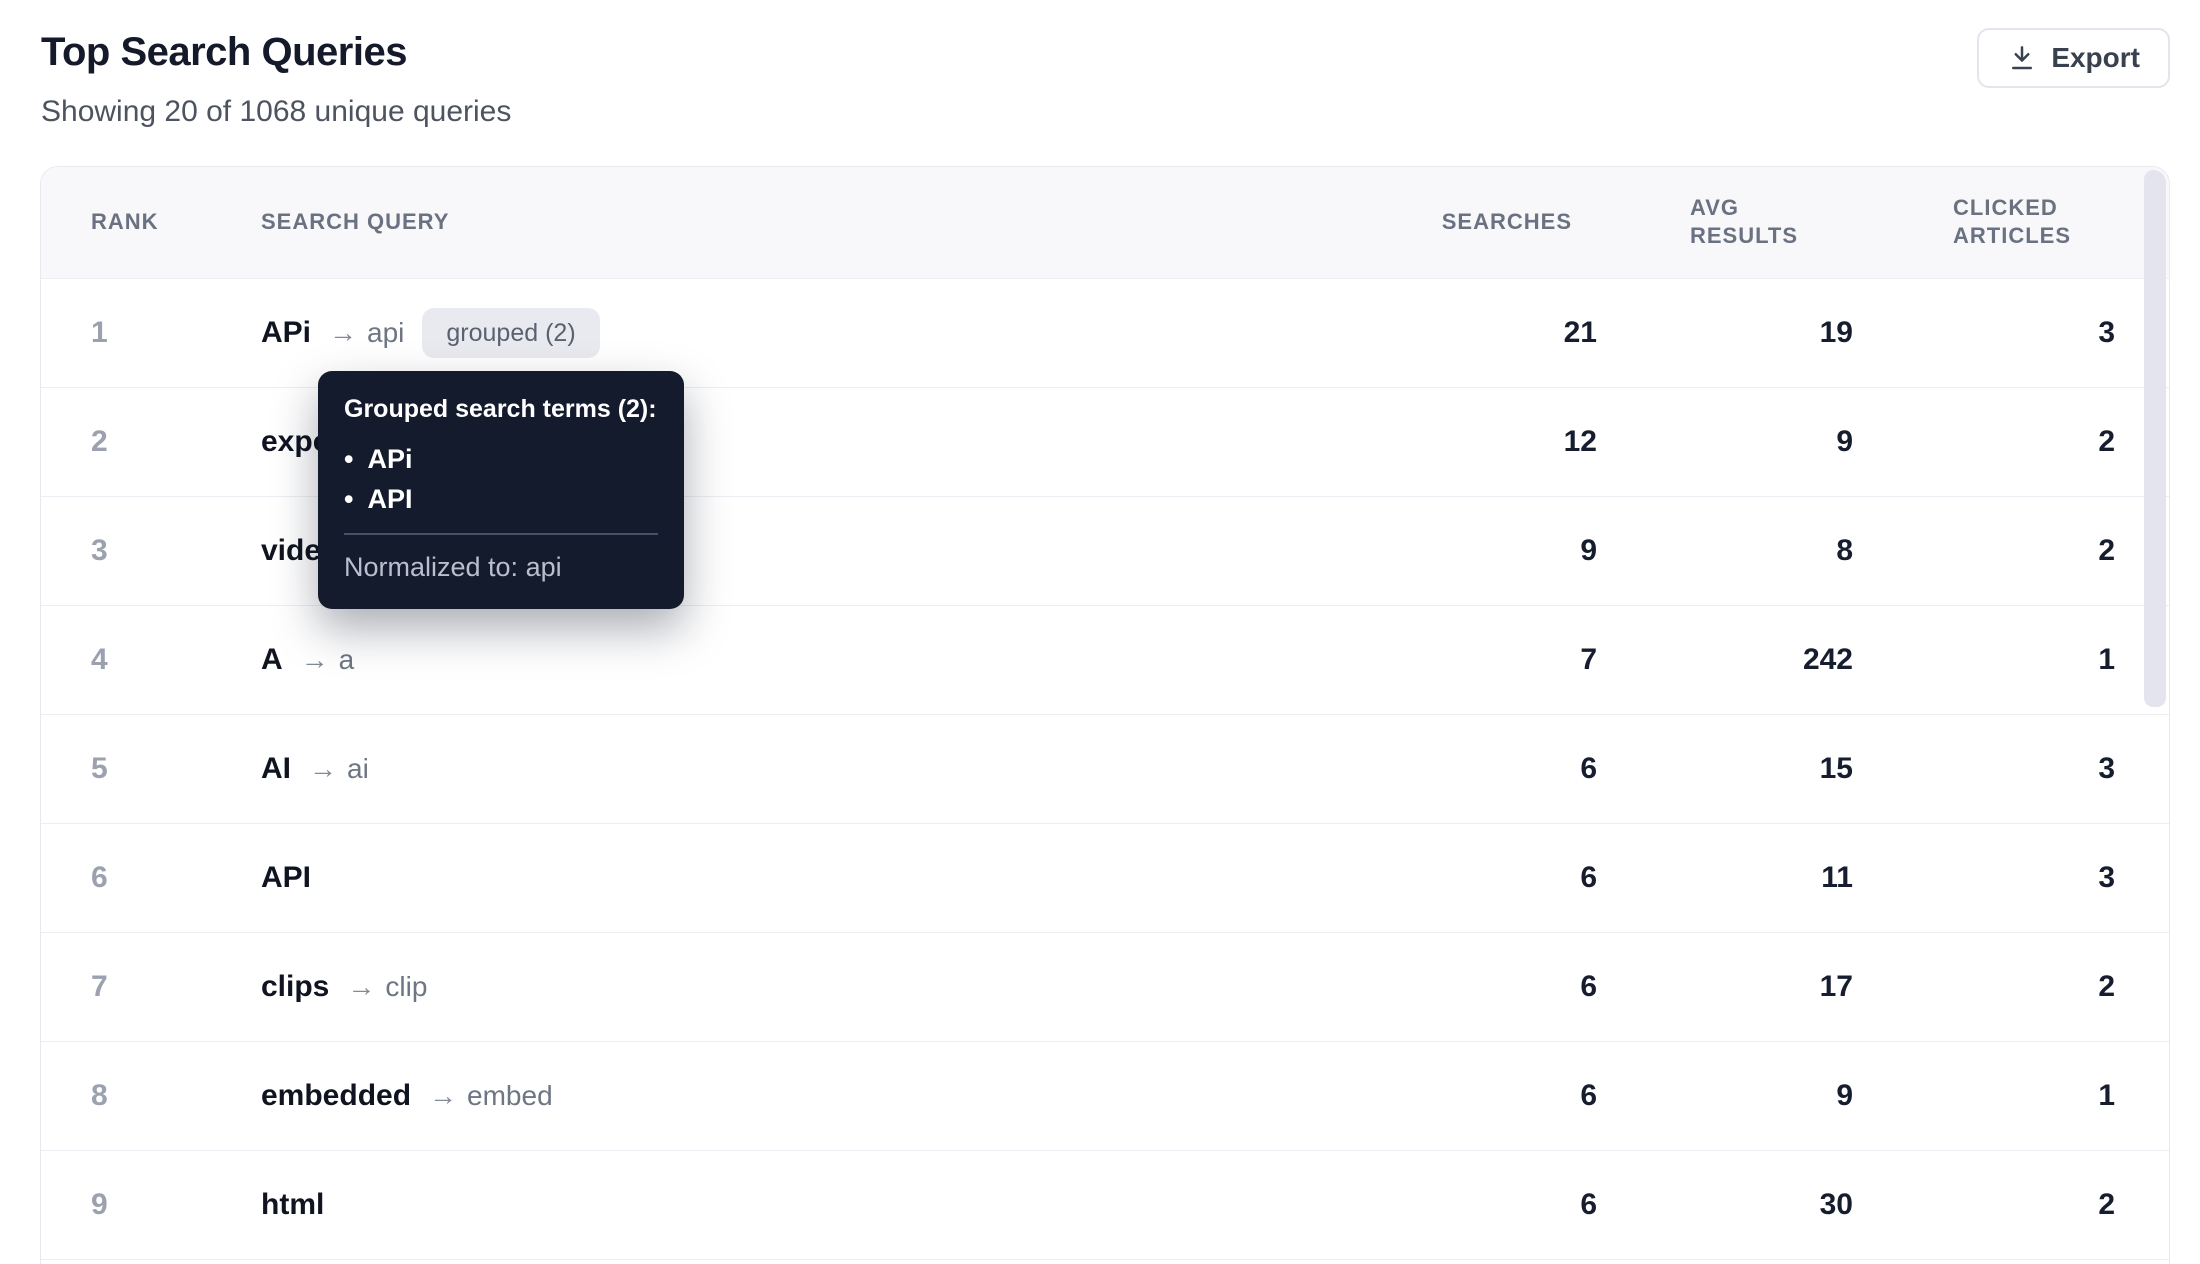 The width and height of the screenshot is (2200, 1264). What do you see at coordinates (272, 659) in the screenshot?
I see `query-text: A` at bounding box center [272, 659].